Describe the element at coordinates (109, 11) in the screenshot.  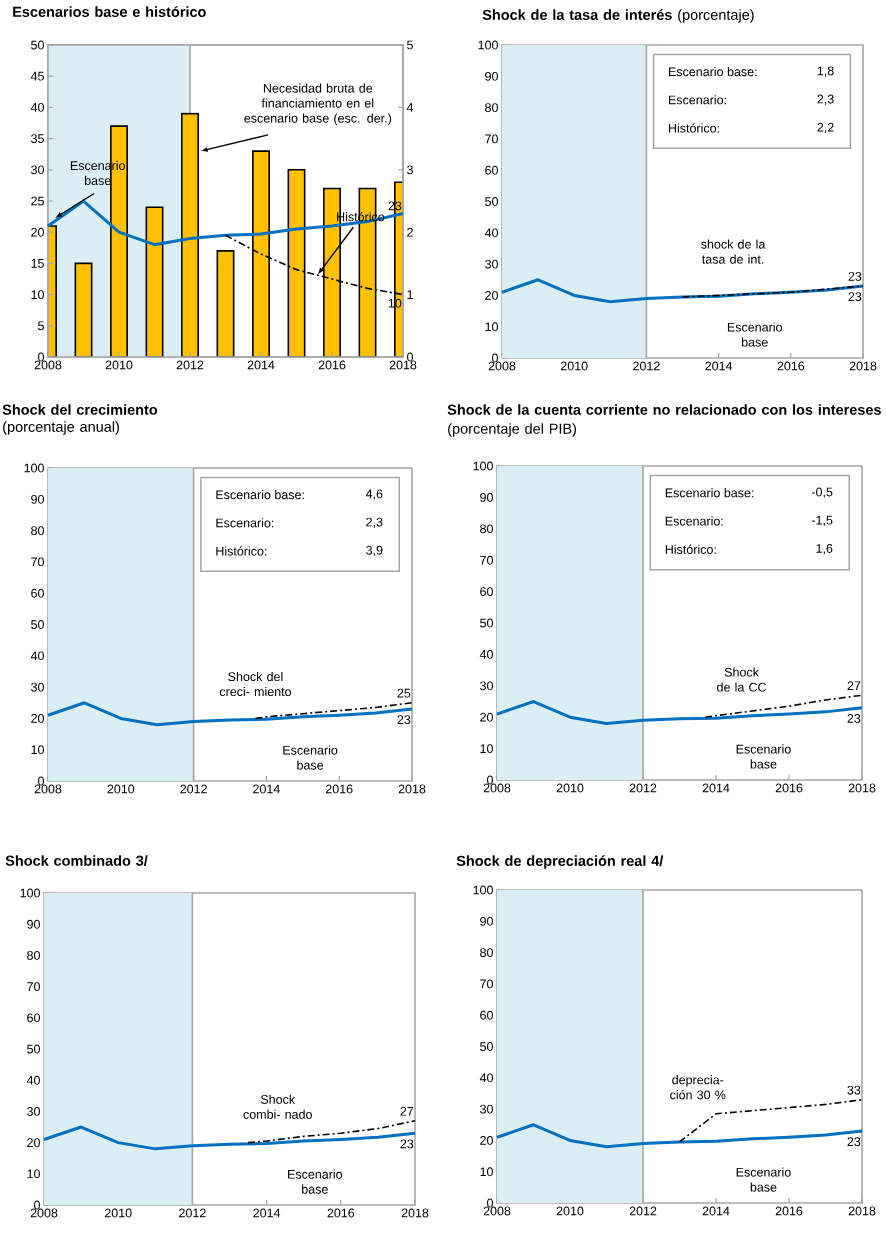
I see `chart-title: Escenarios base e histórico` at that location.